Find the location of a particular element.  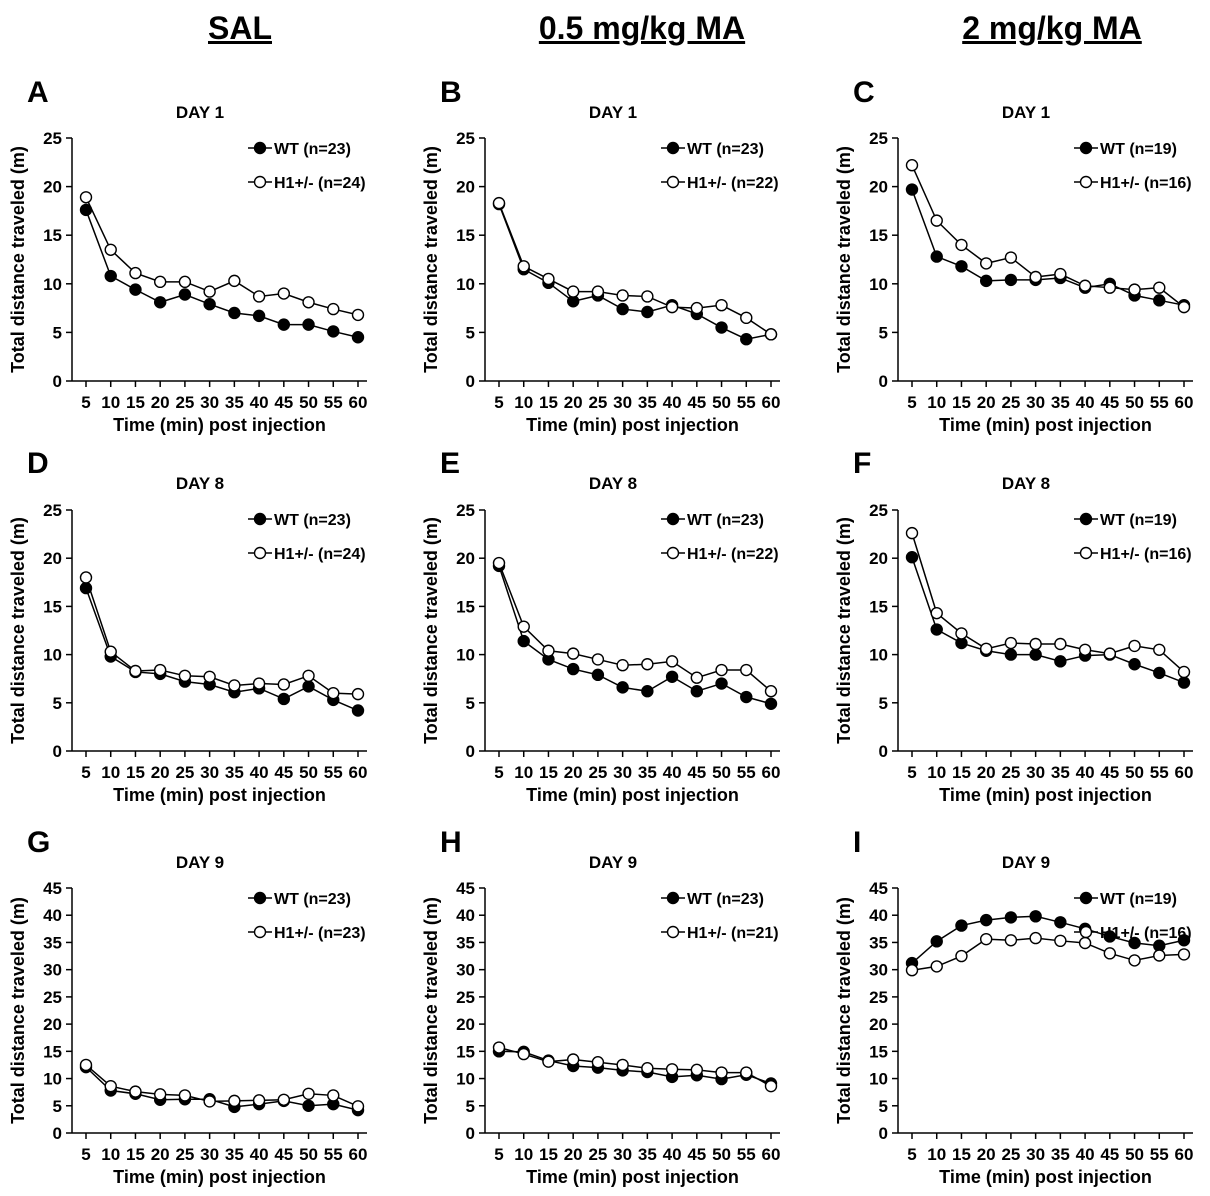

legend-label: H1+/- (n=16) is located at coordinates (1146, 933).